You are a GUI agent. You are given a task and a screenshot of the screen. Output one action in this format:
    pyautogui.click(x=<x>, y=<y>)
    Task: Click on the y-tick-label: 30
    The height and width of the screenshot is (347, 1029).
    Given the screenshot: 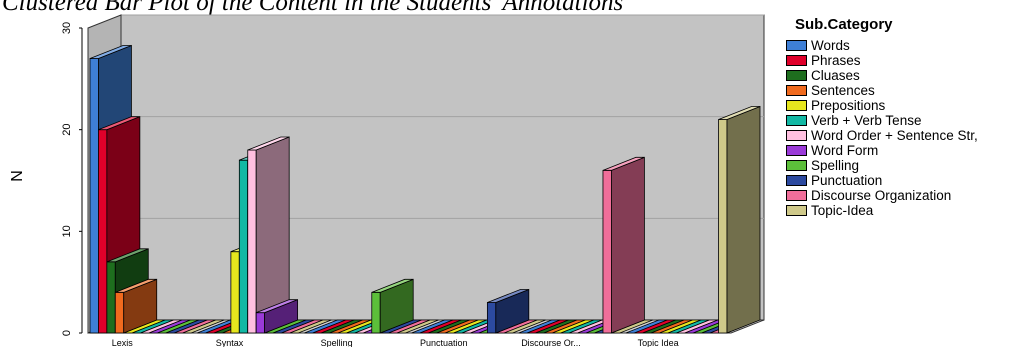 What is the action you would take?
    pyautogui.click(x=67, y=28)
    